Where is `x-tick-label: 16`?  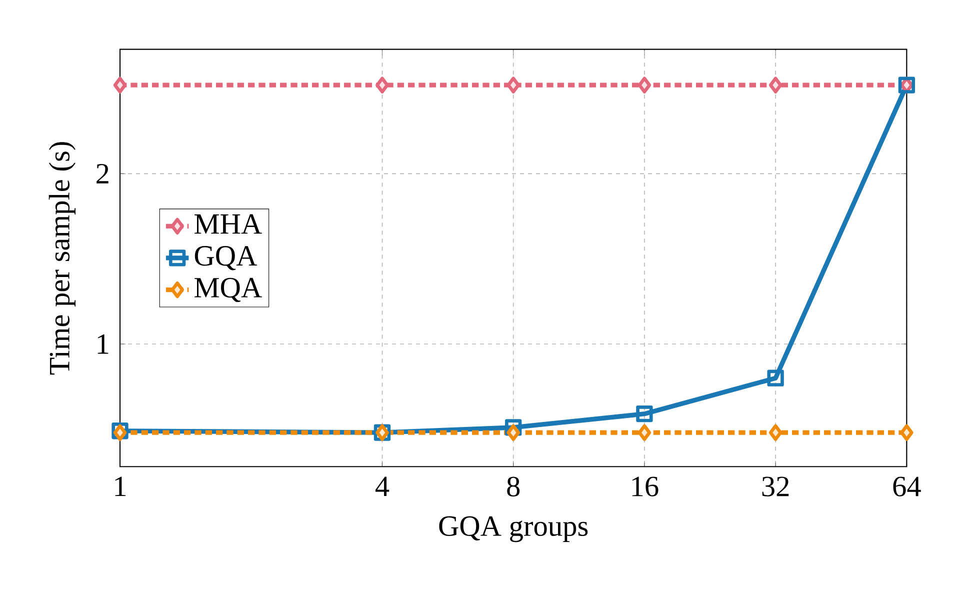 x-tick-label: 16 is located at coordinates (645, 486).